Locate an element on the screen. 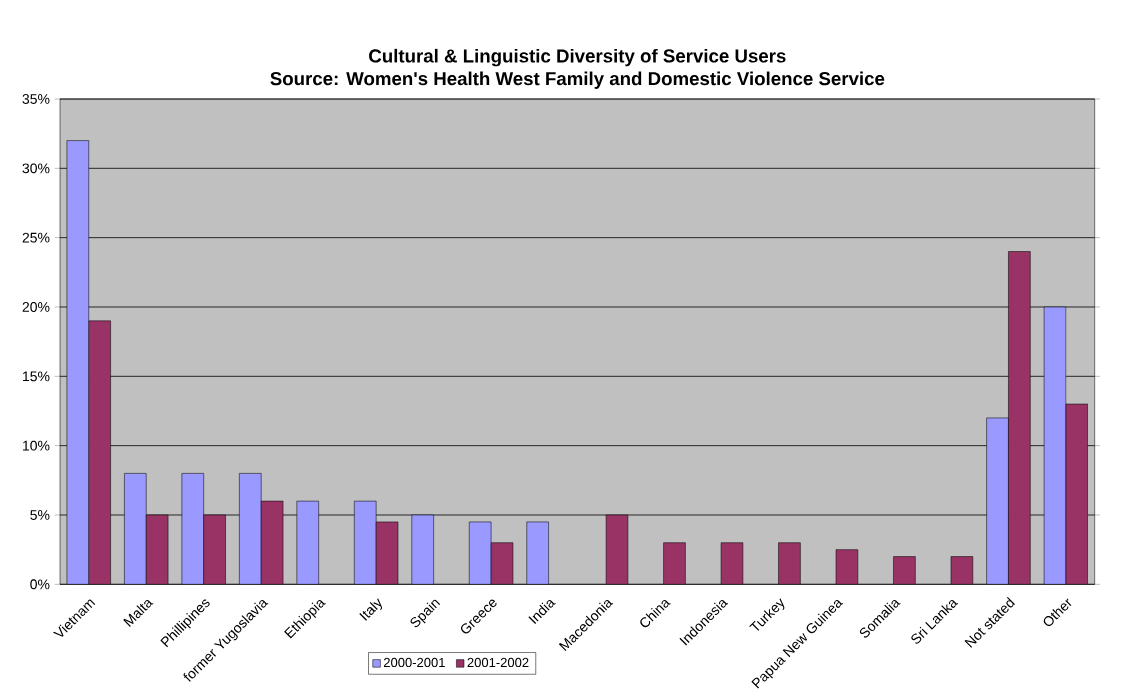  chart-title: Cultural & Linguistic Diversity of Service Users is located at coordinates (577, 57).